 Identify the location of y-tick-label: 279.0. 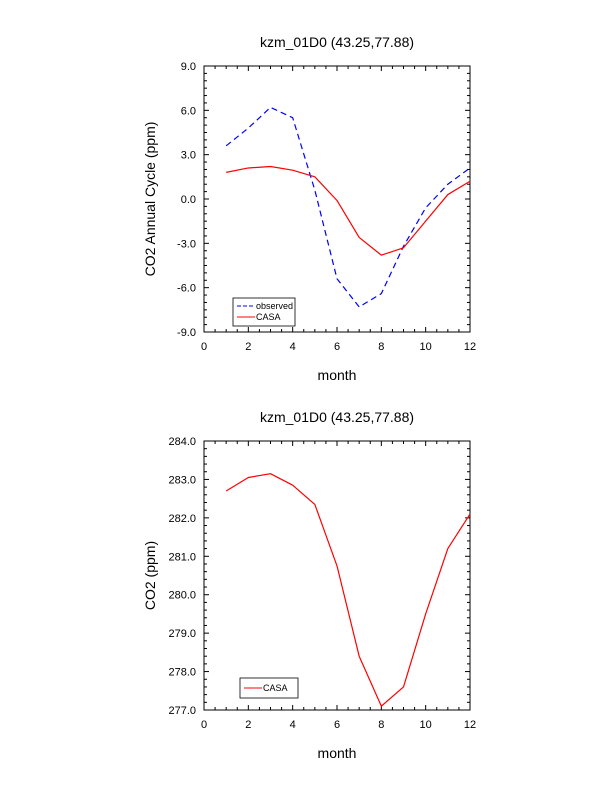
(182, 634).